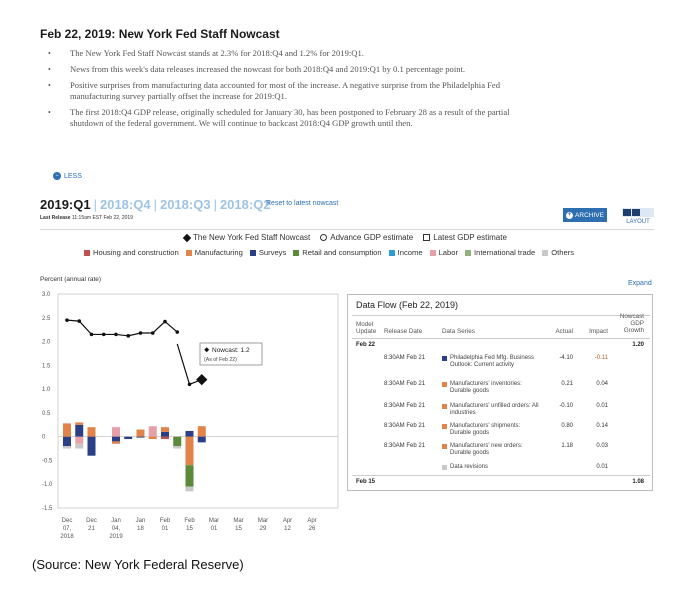  Describe the element at coordinates (46, 390) in the screenshot. I see `y-tick-label: 1.0` at that location.